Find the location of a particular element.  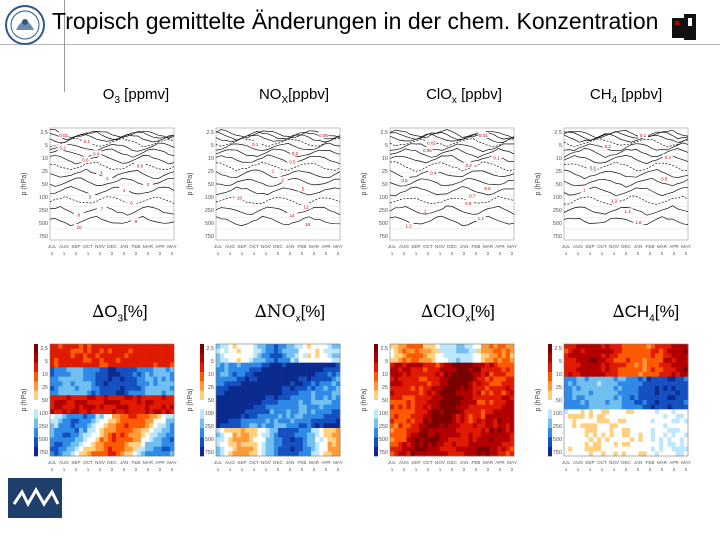

y-tick-label: 100 is located at coordinates (557, 414).